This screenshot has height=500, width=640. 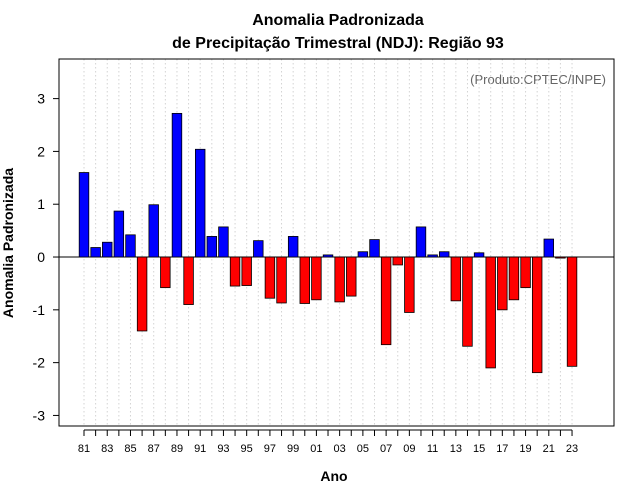 What do you see at coordinates (316, 449) in the screenshot?
I see `x-tick-label: 01` at bounding box center [316, 449].